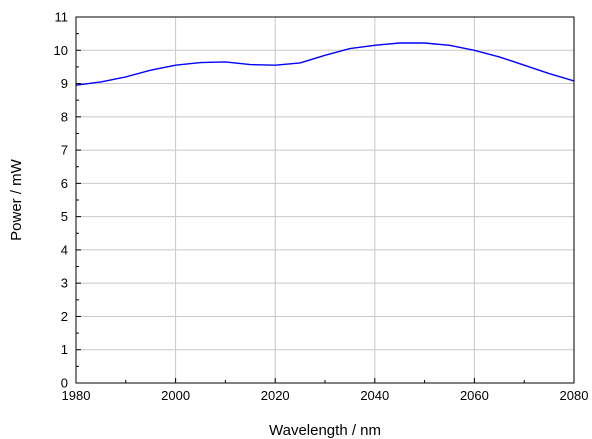  I want to click on x-axis: 1980 2000 2020 2040 2060 2080, so click(325, 390).